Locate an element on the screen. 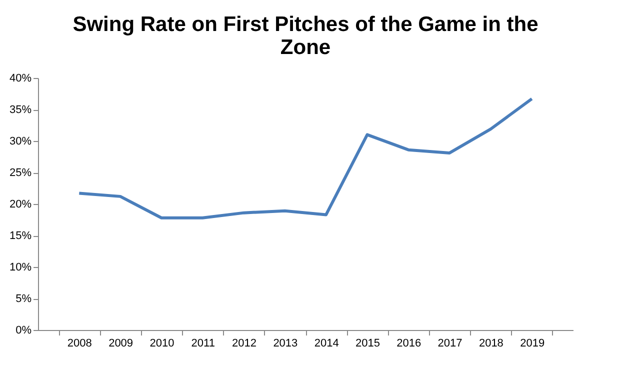  x-tick-label: 2008 is located at coordinates (79, 344).